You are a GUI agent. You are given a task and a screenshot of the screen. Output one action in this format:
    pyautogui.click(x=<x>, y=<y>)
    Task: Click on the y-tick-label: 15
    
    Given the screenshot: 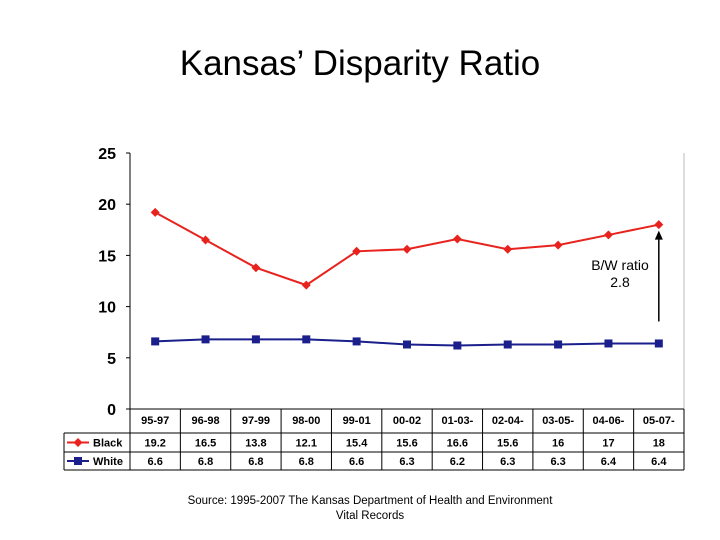 What is the action you would take?
    pyautogui.click(x=107, y=256)
    